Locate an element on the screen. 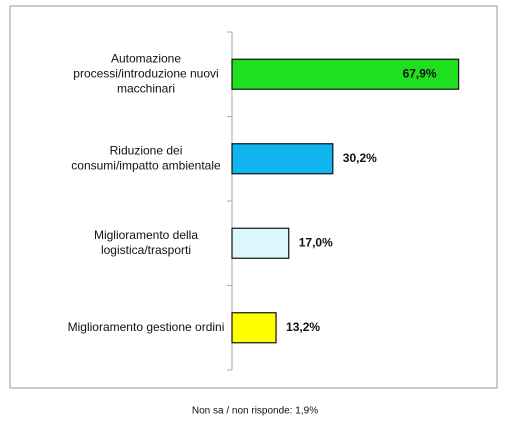 The height and width of the screenshot is (428, 511). category-label: Miglioramento della is located at coordinates (146, 235).